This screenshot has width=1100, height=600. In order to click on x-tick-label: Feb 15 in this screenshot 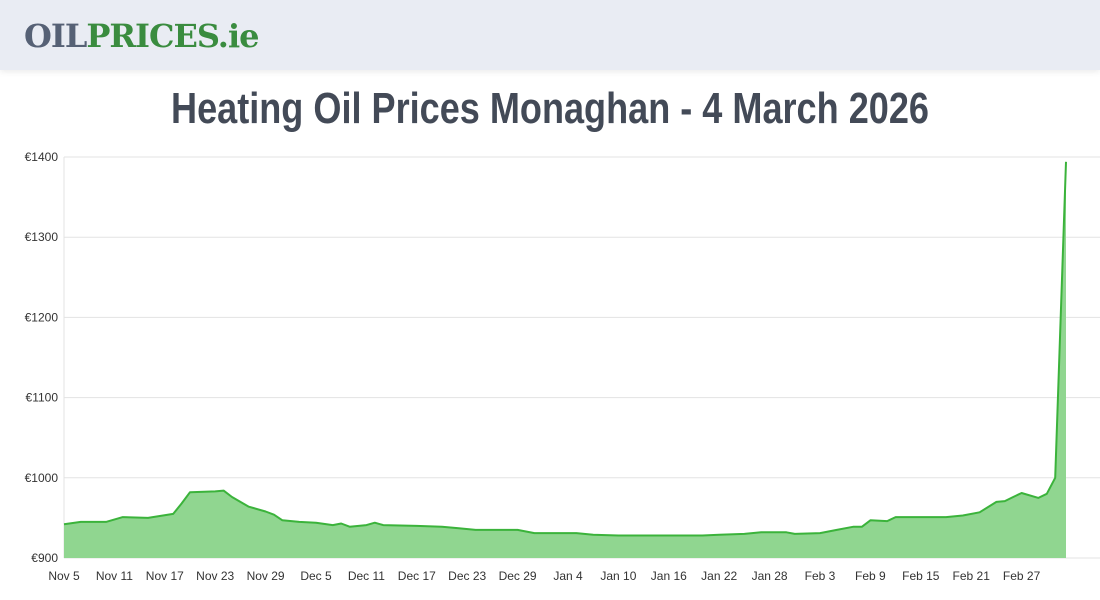, I will do `click(921, 576)`.